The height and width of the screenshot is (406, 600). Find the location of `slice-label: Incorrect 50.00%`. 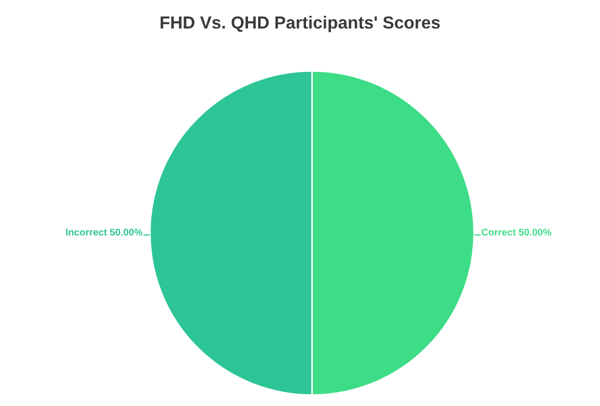

slice-label: Incorrect 50.00% is located at coordinates (104, 232).